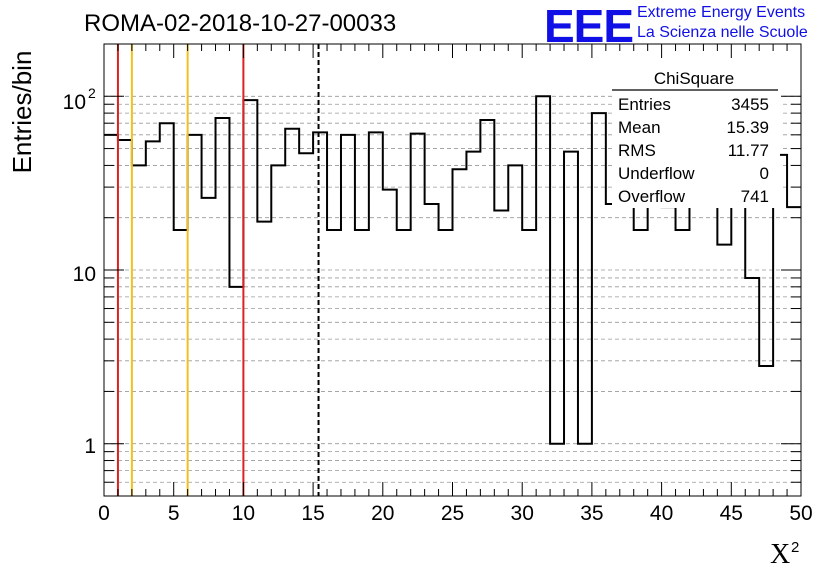 Image resolution: width=836 pixels, height=572 pixels. Describe the element at coordinates (637, 150) in the screenshot. I see `stats-label: RMS` at that location.